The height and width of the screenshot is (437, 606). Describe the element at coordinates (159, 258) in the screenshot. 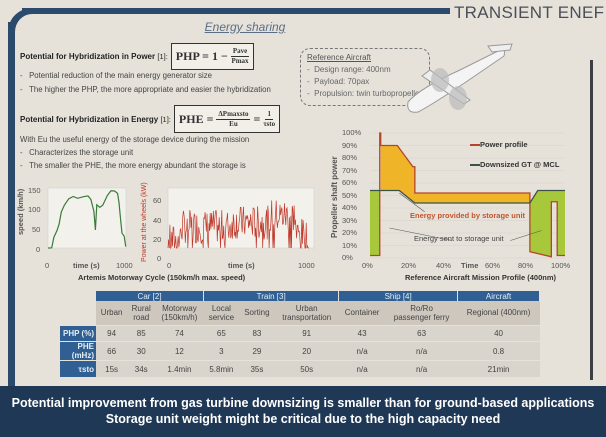

I see `power-ytick: 0` at that location.